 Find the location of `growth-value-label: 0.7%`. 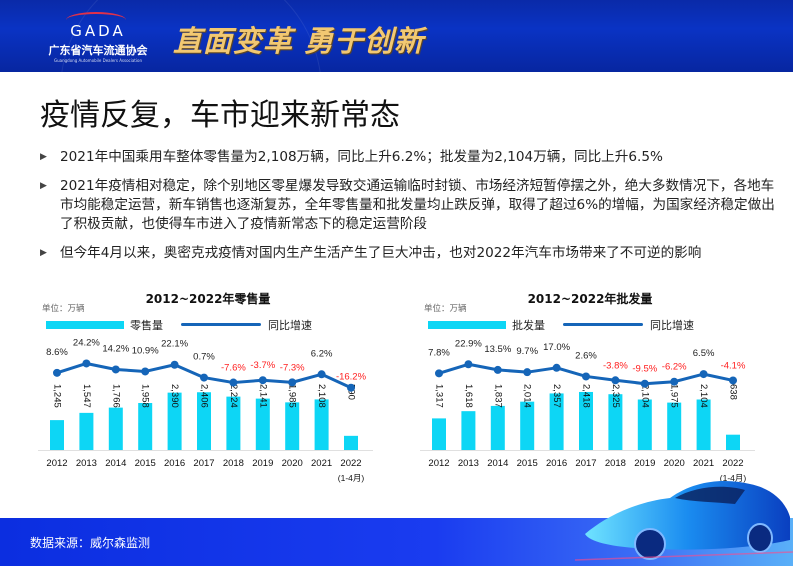

growth-value-label: 0.7% is located at coordinates (204, 357).